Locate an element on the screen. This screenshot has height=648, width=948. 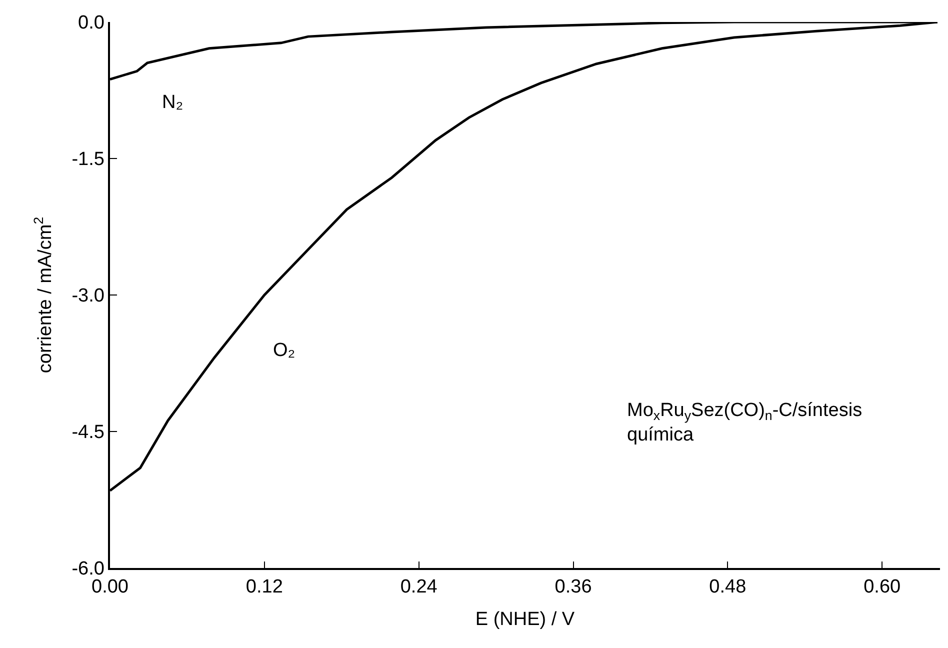
x-tick-label: 0.36 is located at coordinates (573, 587).